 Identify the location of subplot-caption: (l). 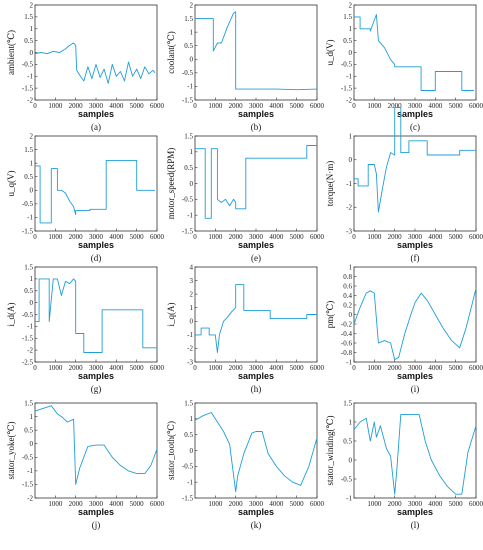
(415, 525).